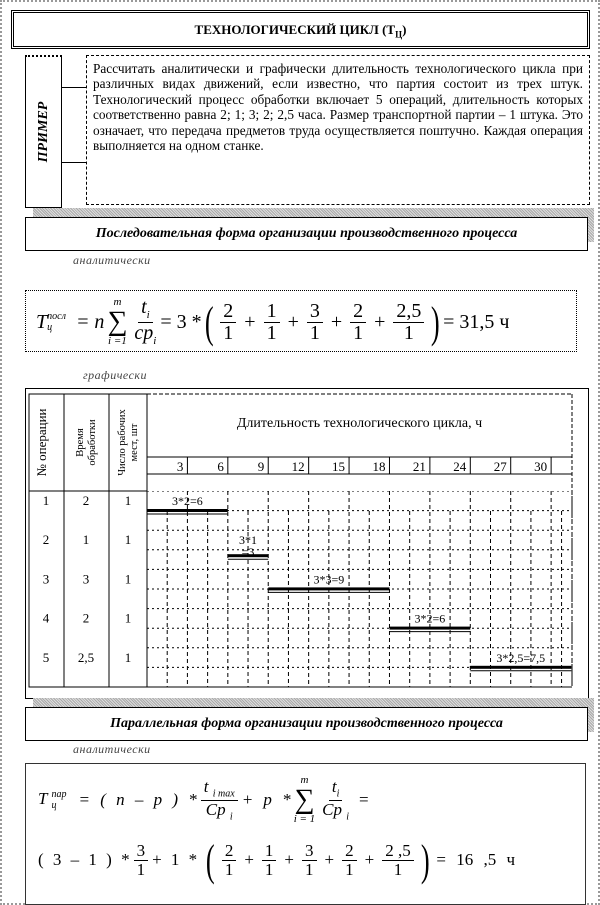 Image resolution: width=600 pixels, height=905 pixels. What do you see at coordinates (46, 500) in the screenshot?
I see `row-operation: 1` at bounding box center [46, 500].